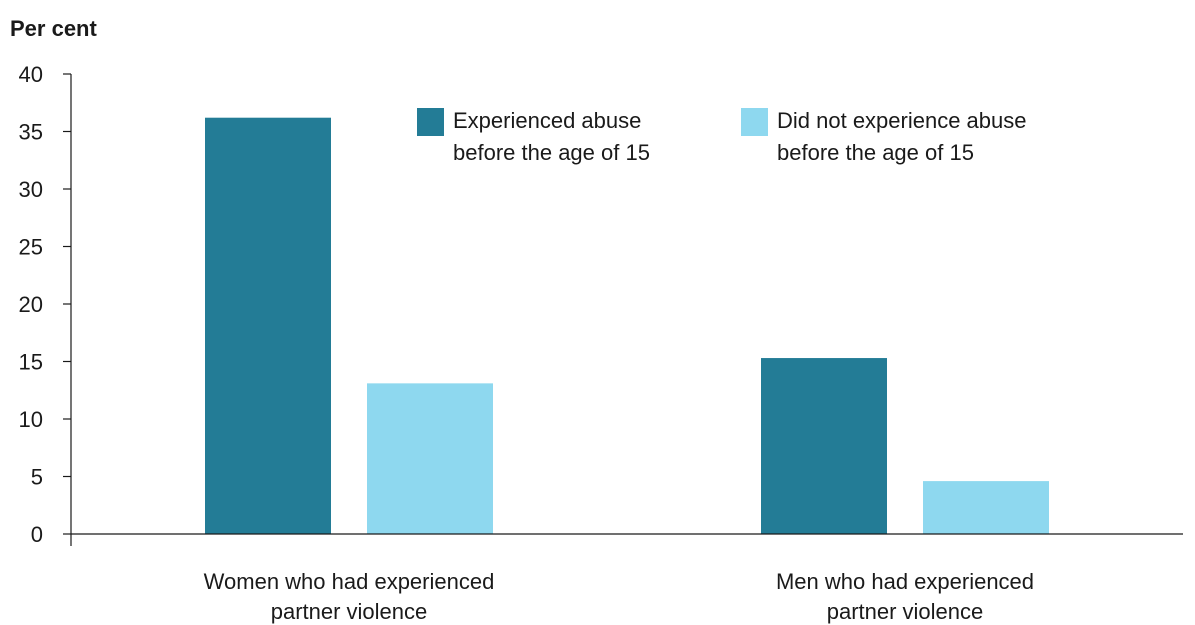  I want to click on x-category-label: Women who had experienced, so click(349, 581).